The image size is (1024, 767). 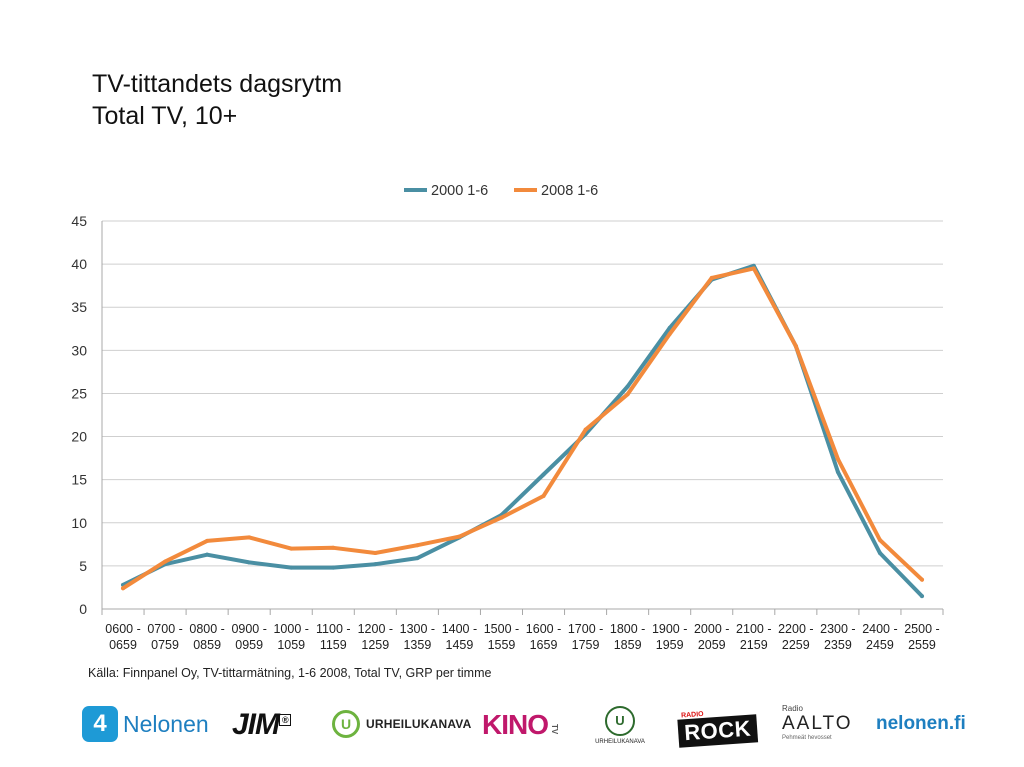 I want to click on x-tick-label: 1859, so click(x=628, y=645).